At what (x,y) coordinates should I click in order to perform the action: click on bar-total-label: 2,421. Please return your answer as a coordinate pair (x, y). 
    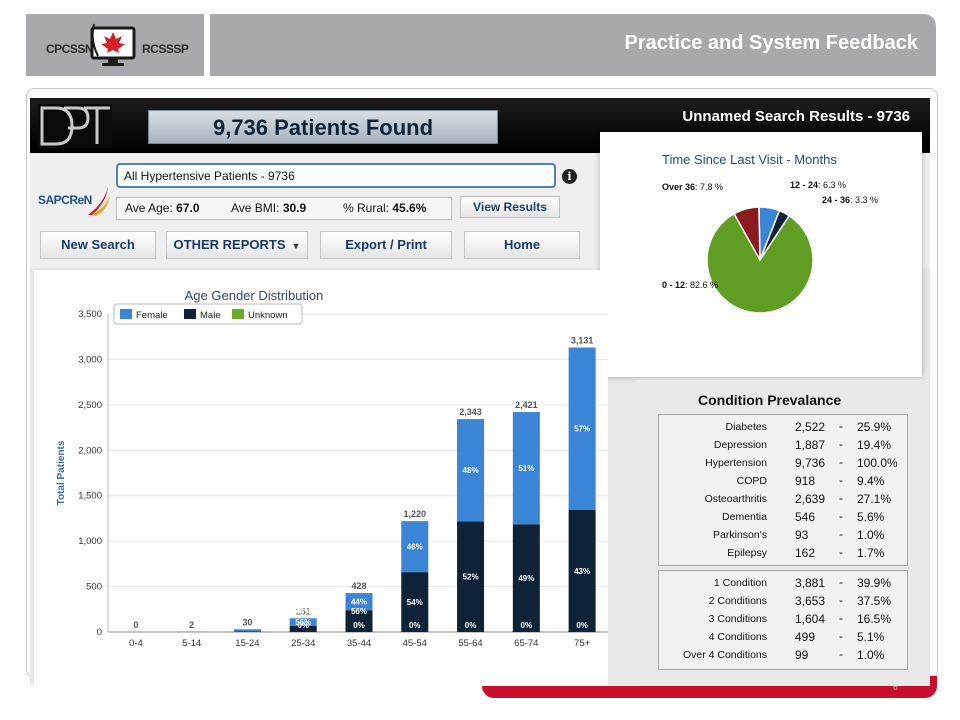
    Looking at the image, I should click on (526, 405).